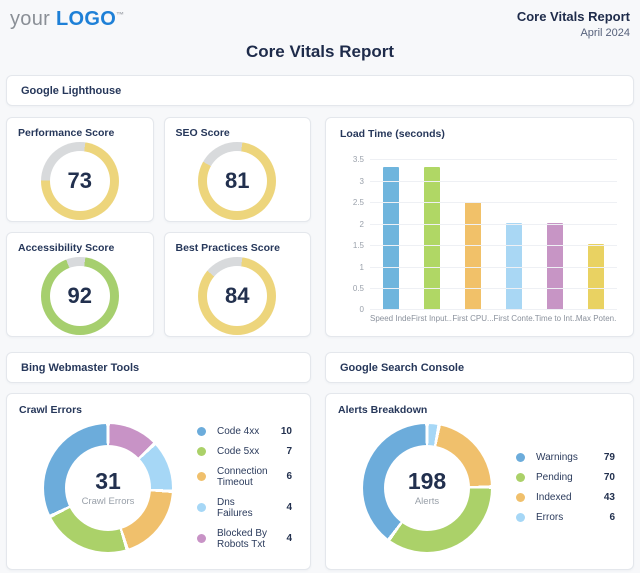 The height and width of the screenshot is (573, 640). I want to click on header-report-date: April 2024, so click(605, 32).